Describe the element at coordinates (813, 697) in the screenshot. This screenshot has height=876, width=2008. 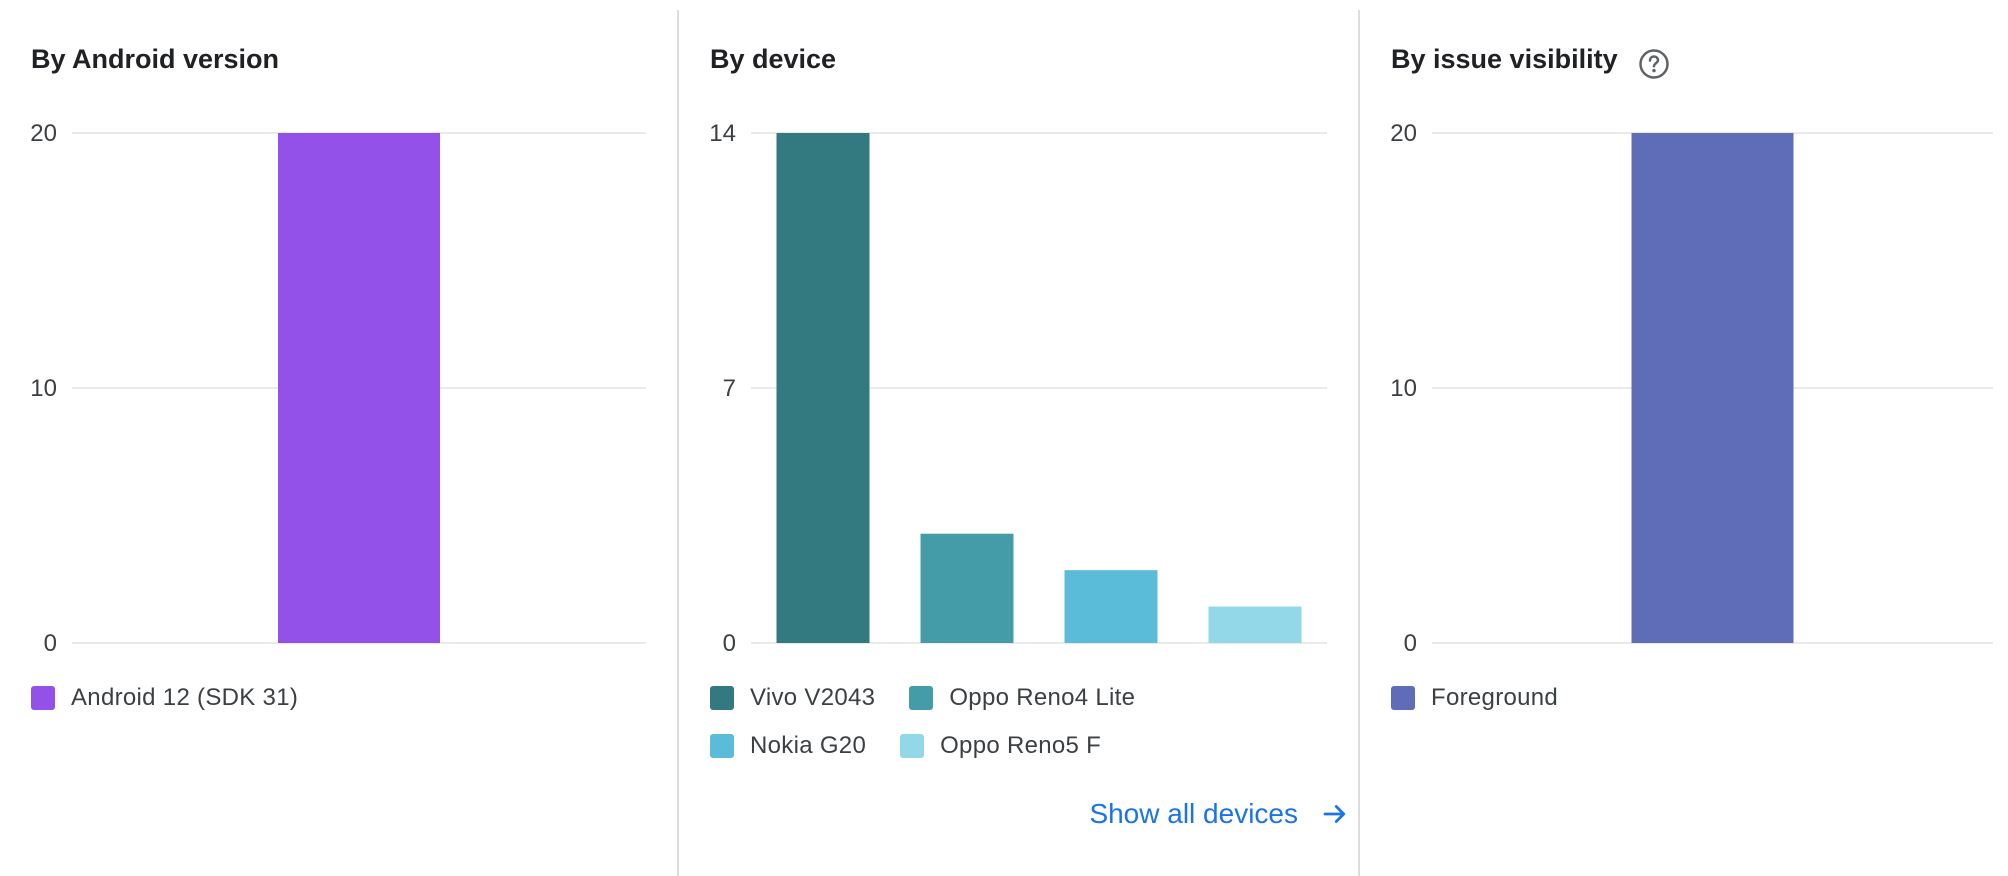
I see `legend-label: Vivo V2043` at that location.